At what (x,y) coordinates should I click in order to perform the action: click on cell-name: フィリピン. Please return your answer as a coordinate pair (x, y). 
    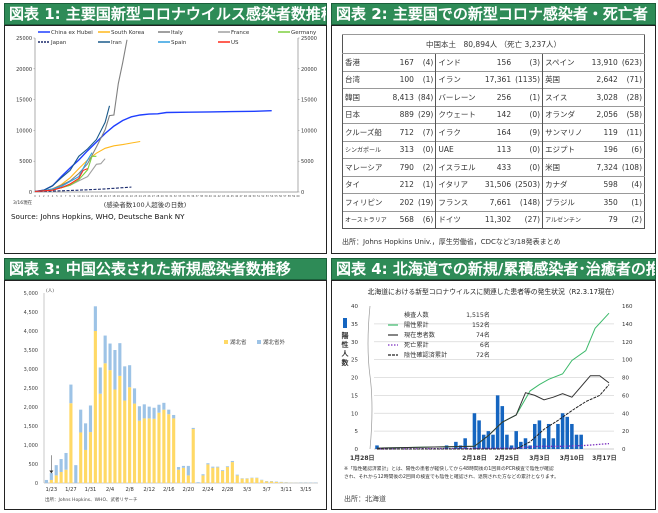
    Looking at the image, I should click on (367, 203).